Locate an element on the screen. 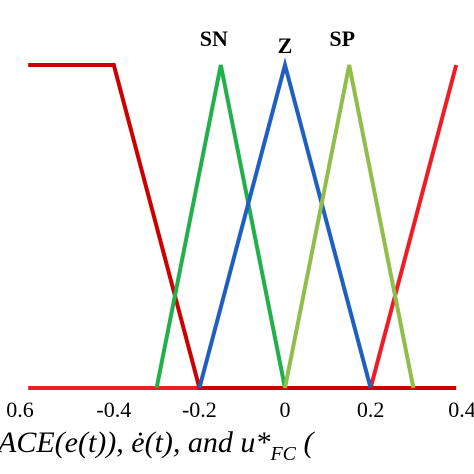 The height and width of the screenshot is (474, 474). x-tick-label: -0.2 is located at coordinates (199, 409).